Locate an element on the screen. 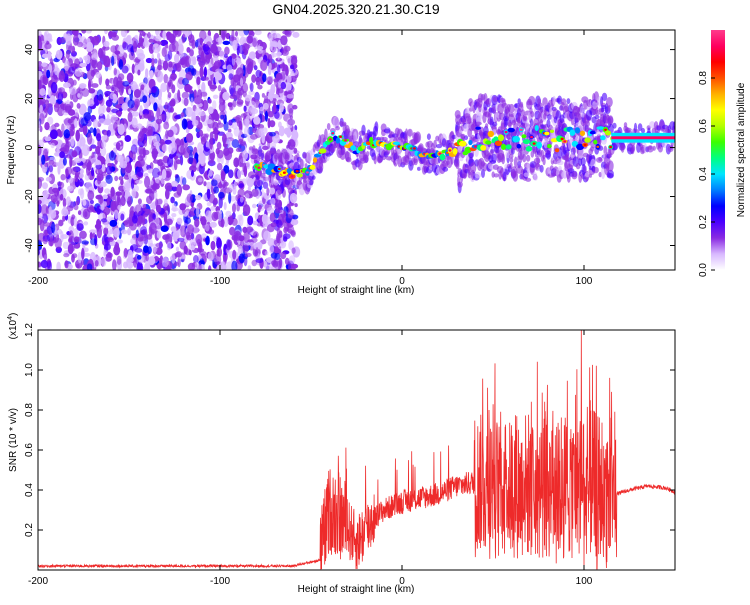 This screenshot has width=750, height=605. snr-ytick-label: 0.6 is located at coordinates (29, 450).